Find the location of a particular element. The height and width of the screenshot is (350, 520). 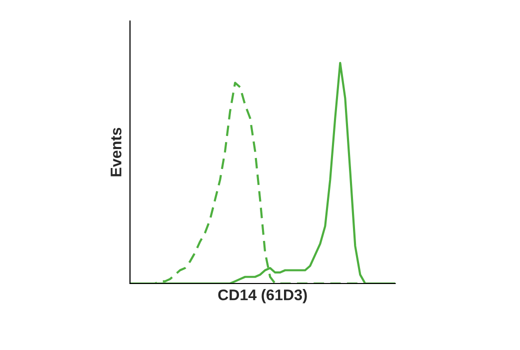

x-axis-title: CD14 (61D3) is located at coordinates (262, 296).